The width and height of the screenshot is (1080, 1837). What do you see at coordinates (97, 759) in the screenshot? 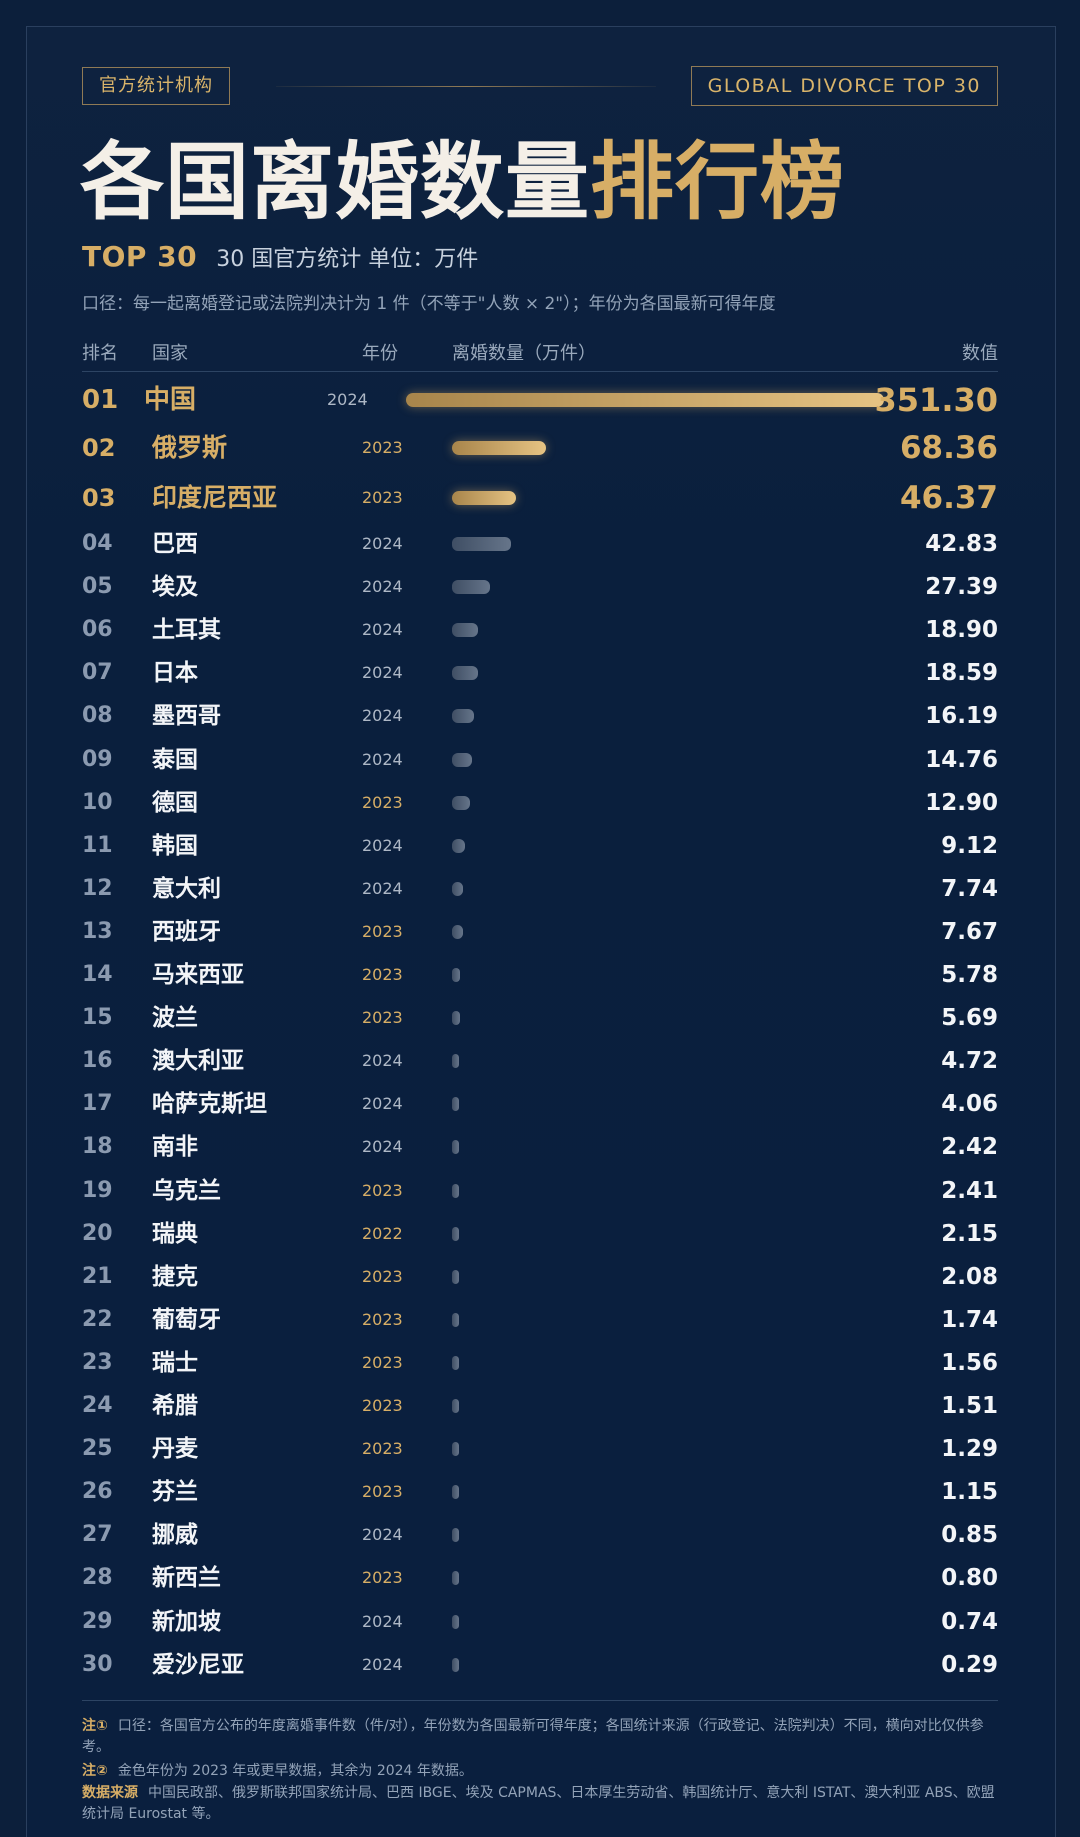
I see `rank-number: 09` at bounding box center [97, 759].